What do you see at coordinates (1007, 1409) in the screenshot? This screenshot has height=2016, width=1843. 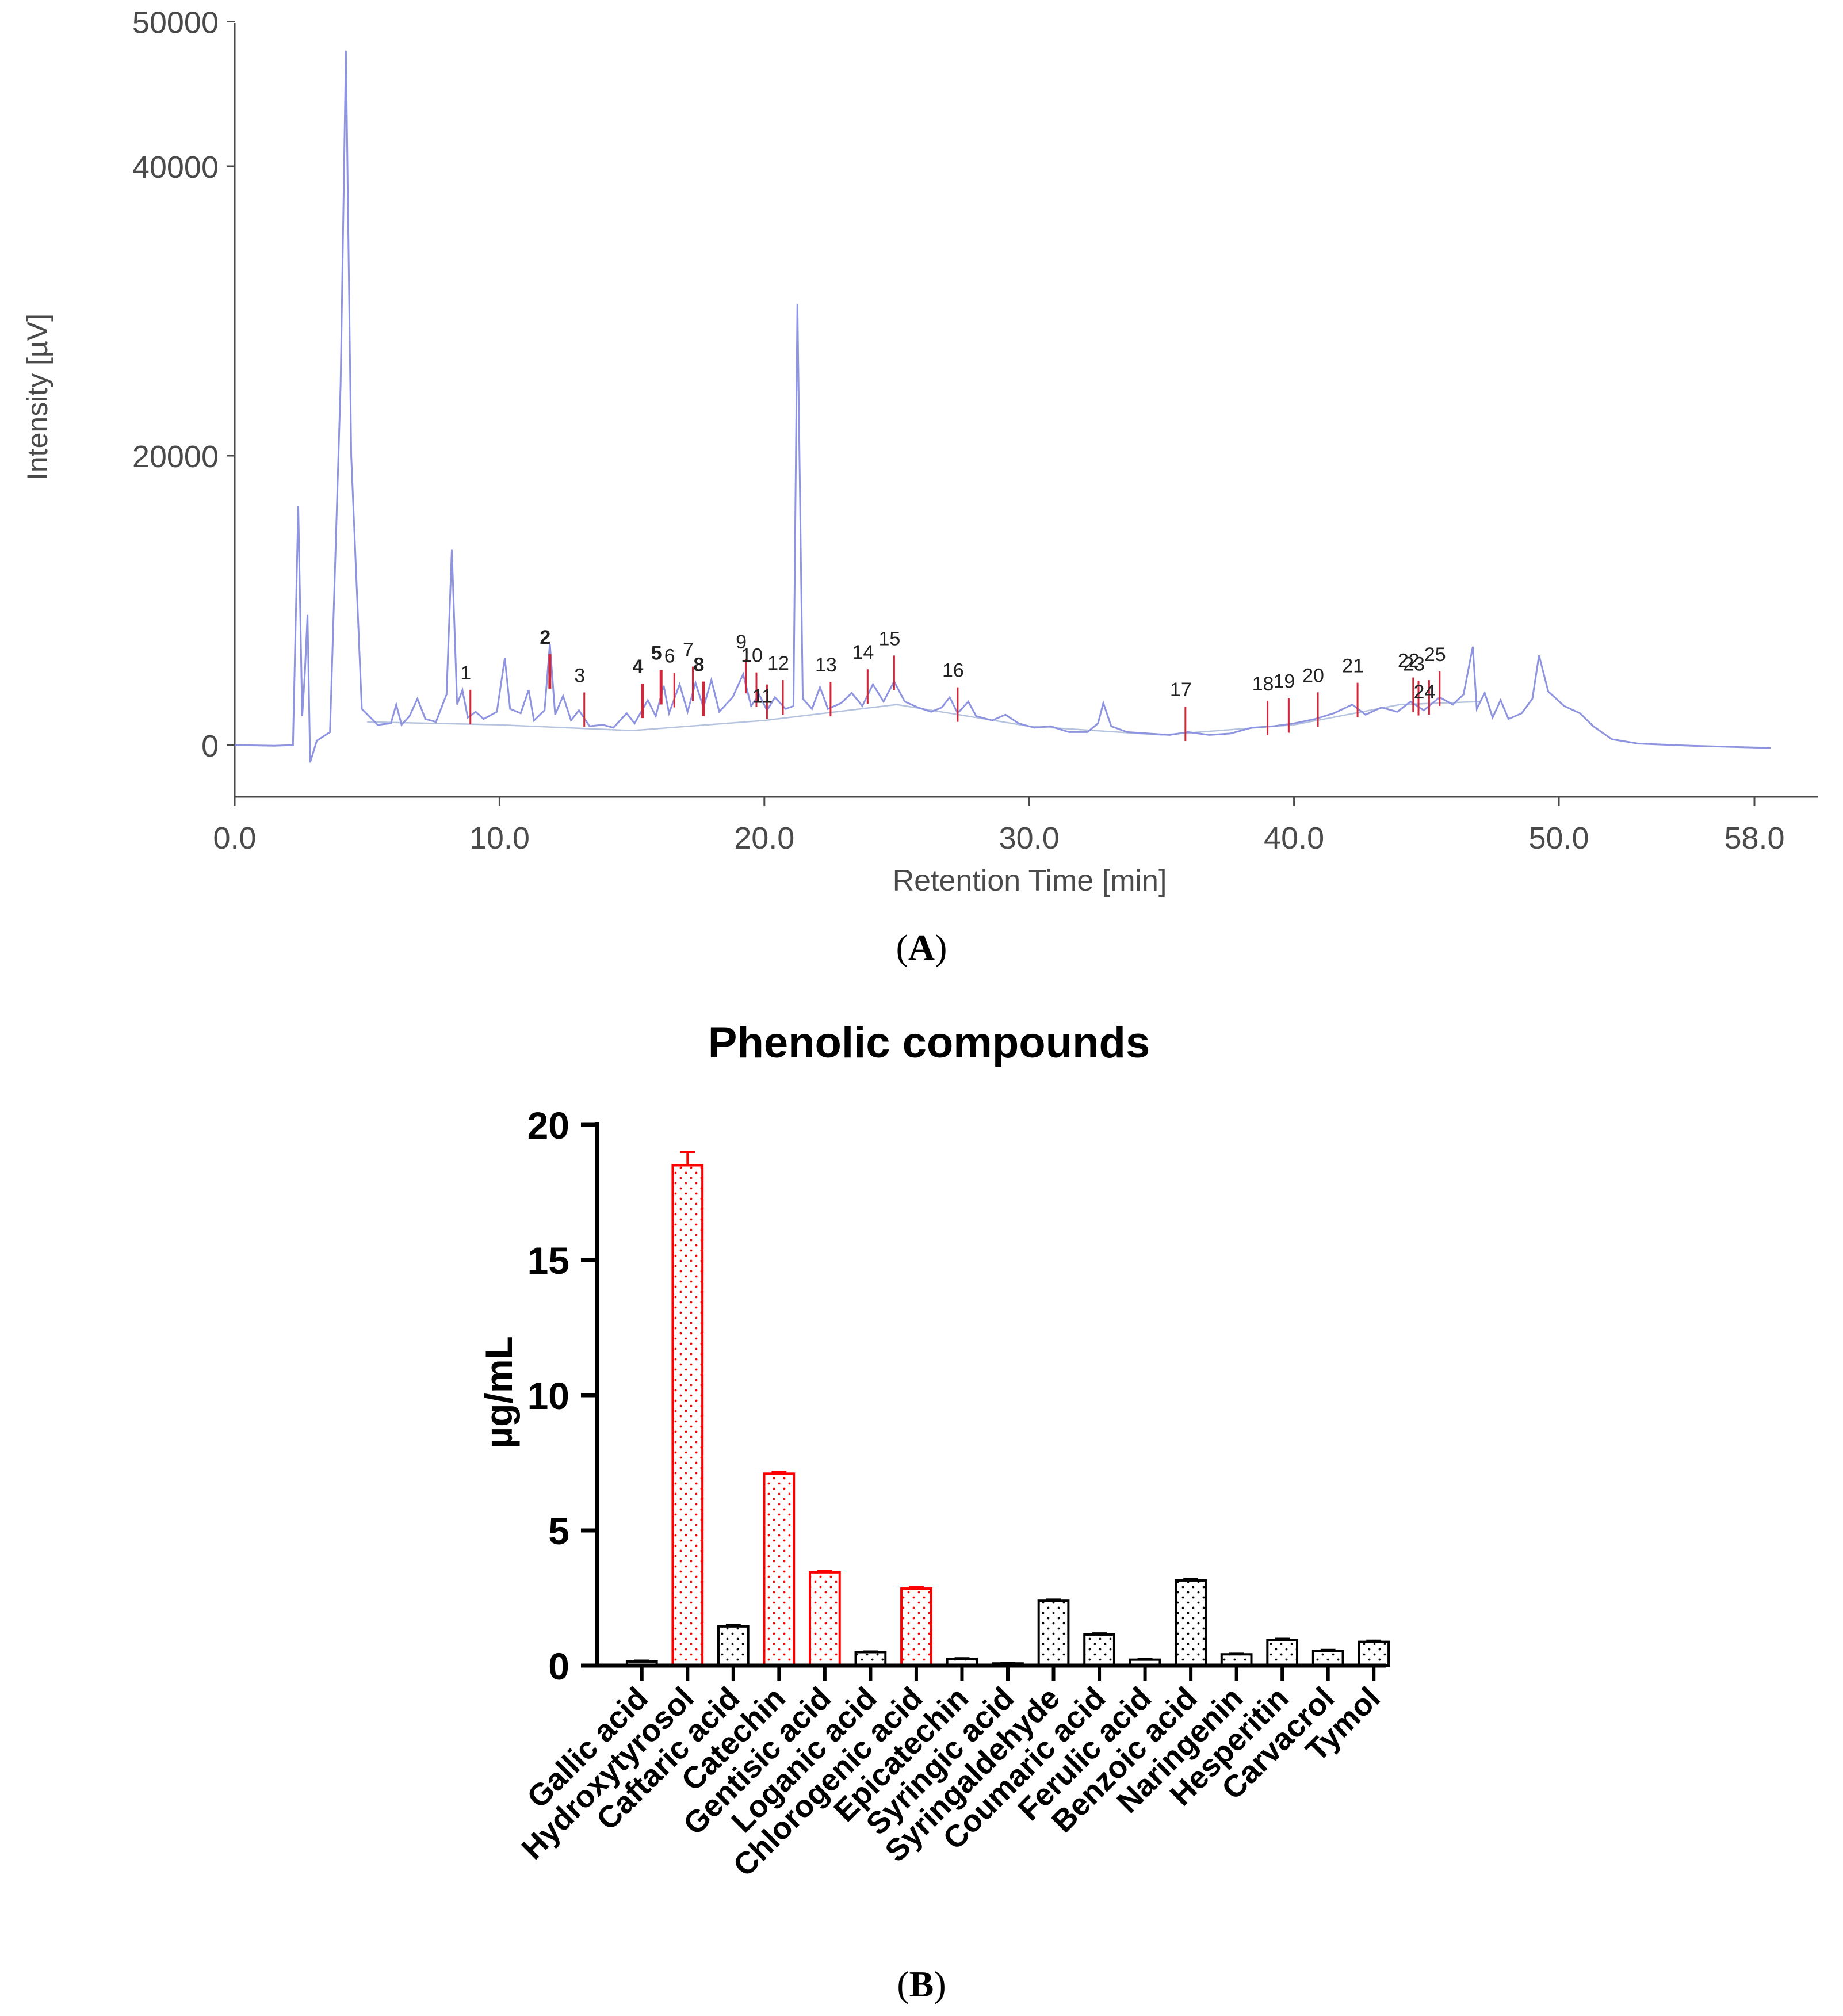 I see `bar-chart-bars` at bounding box center [1007, 1409].